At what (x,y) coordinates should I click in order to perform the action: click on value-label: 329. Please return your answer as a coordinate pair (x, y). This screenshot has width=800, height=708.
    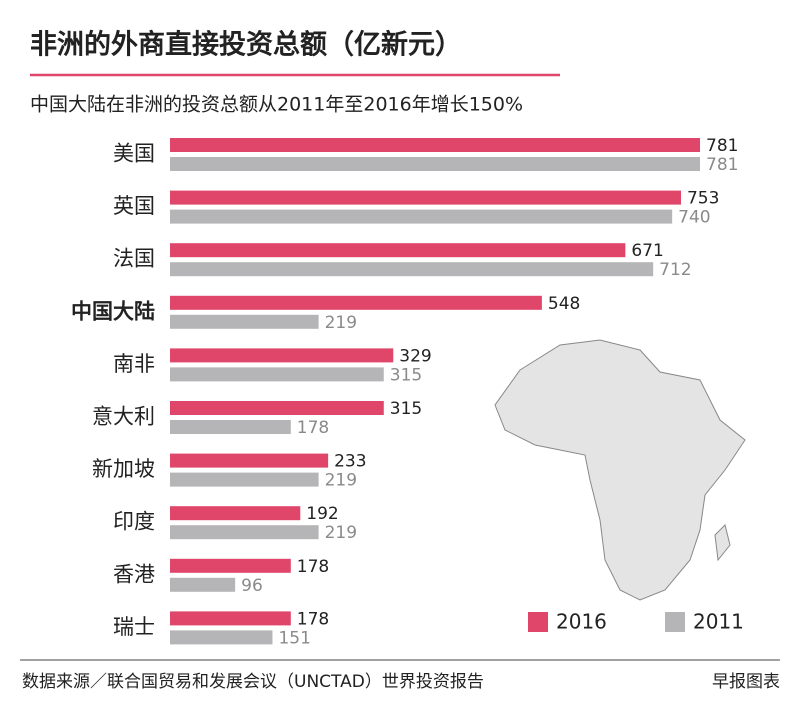
    Looking at the image, I should click on (415, 356).